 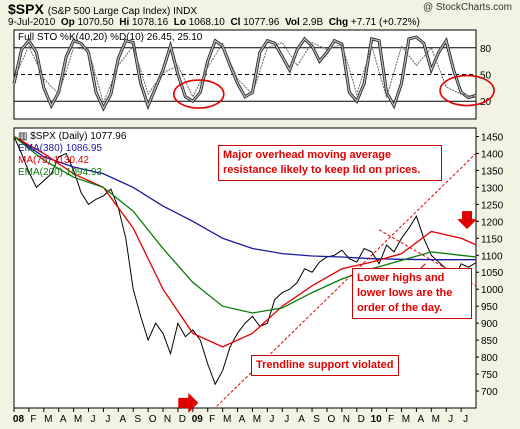 I want to click on vol-label: Vol, so click(x=292, y=22).